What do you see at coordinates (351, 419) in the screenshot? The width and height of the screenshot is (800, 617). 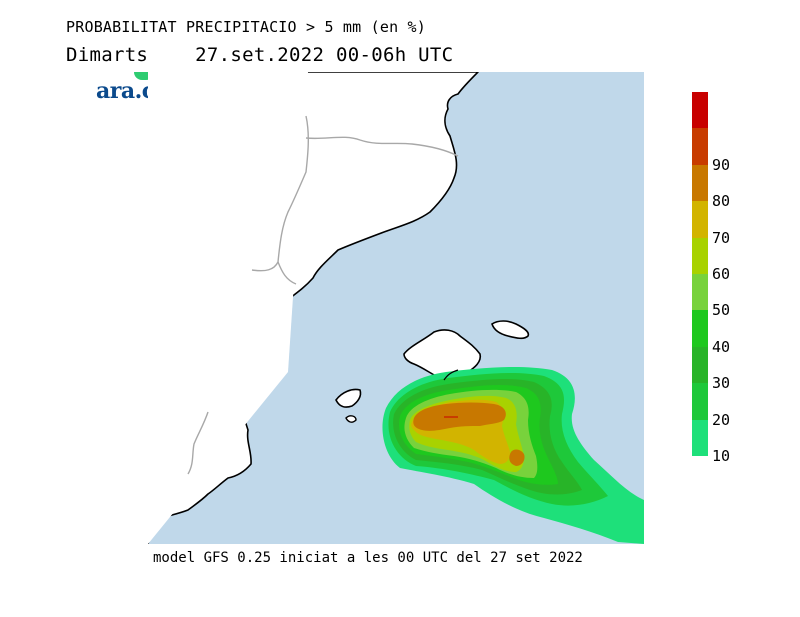 I see `island-formentera` at bounding box center [351, 419].